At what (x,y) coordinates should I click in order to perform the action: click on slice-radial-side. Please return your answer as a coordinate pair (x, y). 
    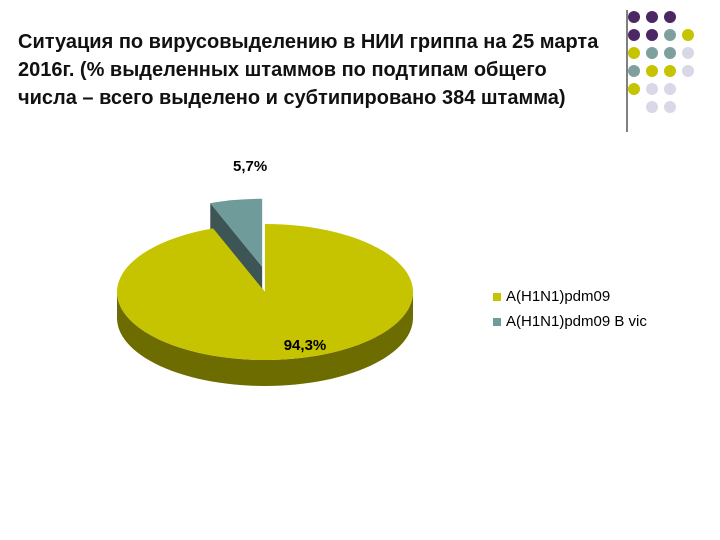
    Looking at the image, I should click on (236, 248).